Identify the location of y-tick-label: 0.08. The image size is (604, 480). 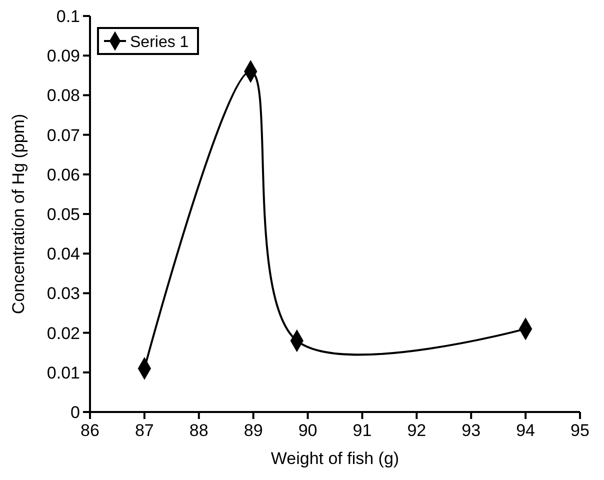
(63, 96).